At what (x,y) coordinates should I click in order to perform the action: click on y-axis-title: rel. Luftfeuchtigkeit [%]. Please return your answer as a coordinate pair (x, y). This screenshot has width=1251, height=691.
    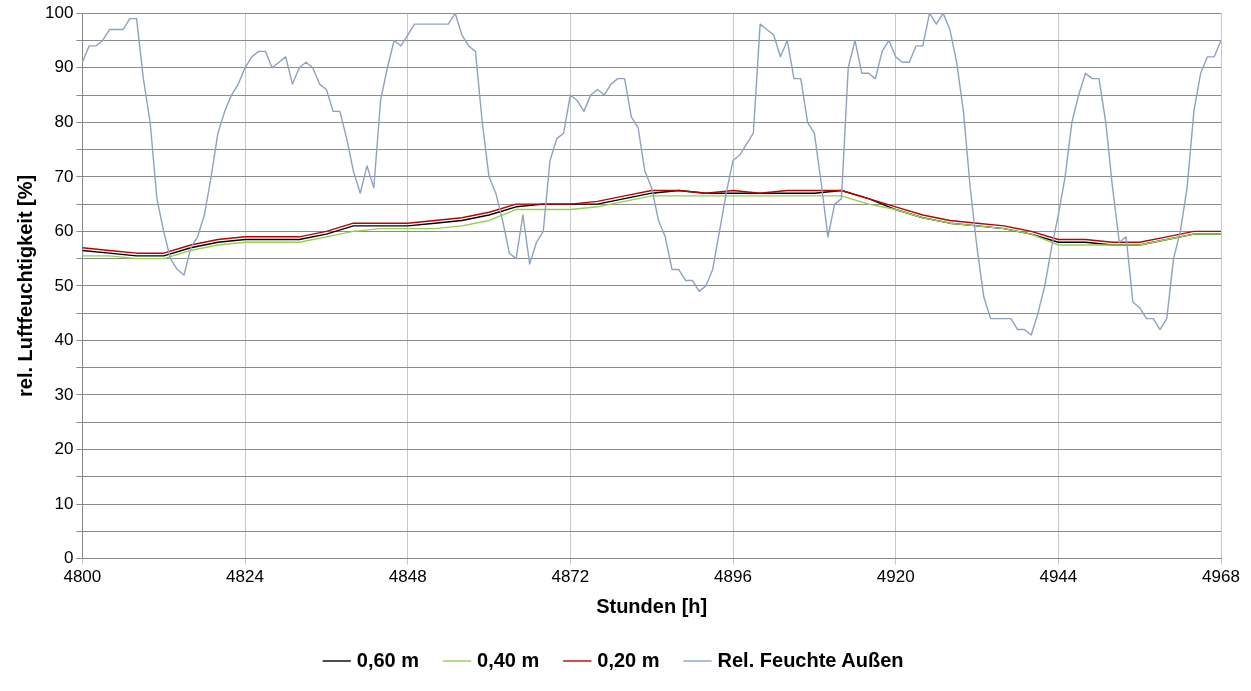
    Looking at the image, I should click on (24, 286).